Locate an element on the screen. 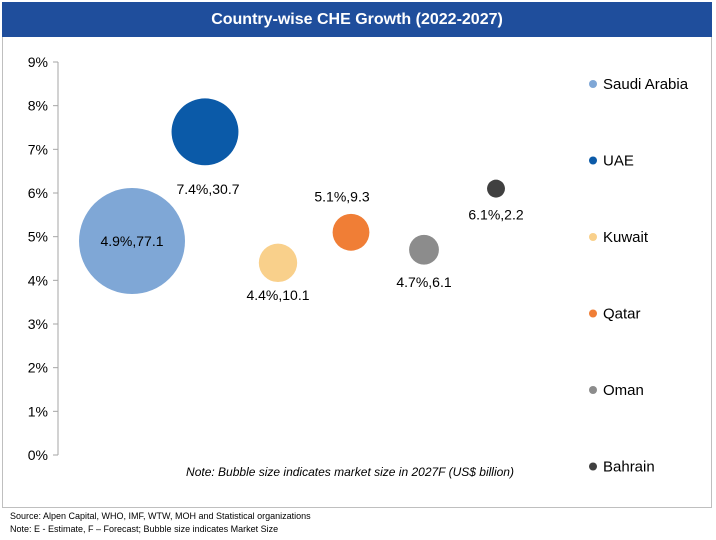 This screenshot has height=540, width=716. bubble-saudi-arabia is located at coordinates (132, 241).